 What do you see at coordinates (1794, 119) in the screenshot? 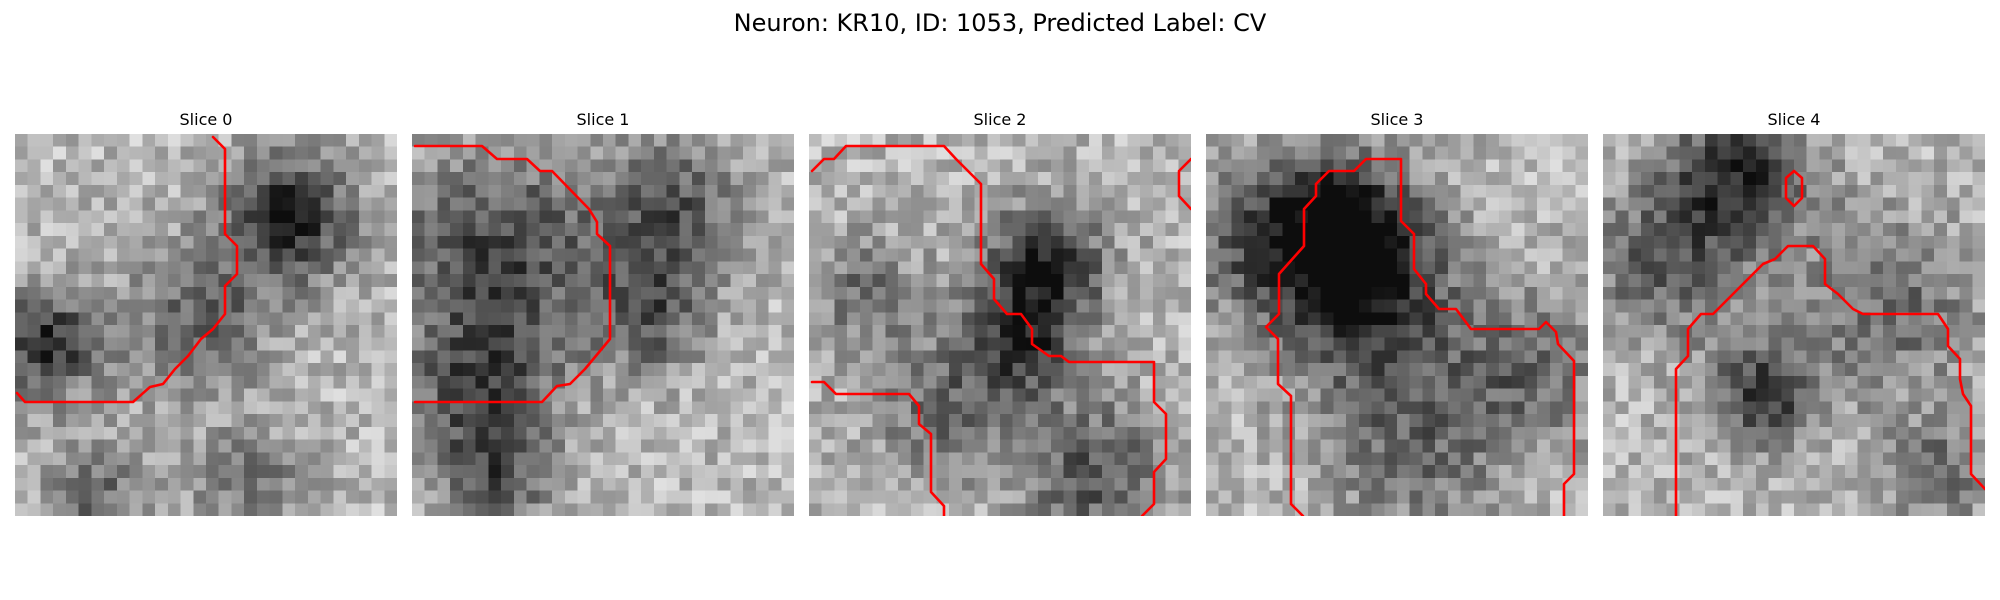
I see `slice-title: Slice 4` at bounding box center [1794, 119].